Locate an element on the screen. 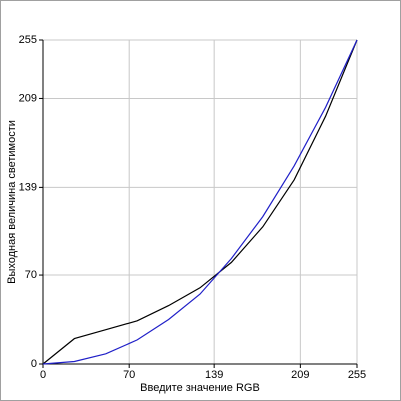 This screenshot has width=401, height=401. x-tick-label: 0 is located at coordinates (43, 375).